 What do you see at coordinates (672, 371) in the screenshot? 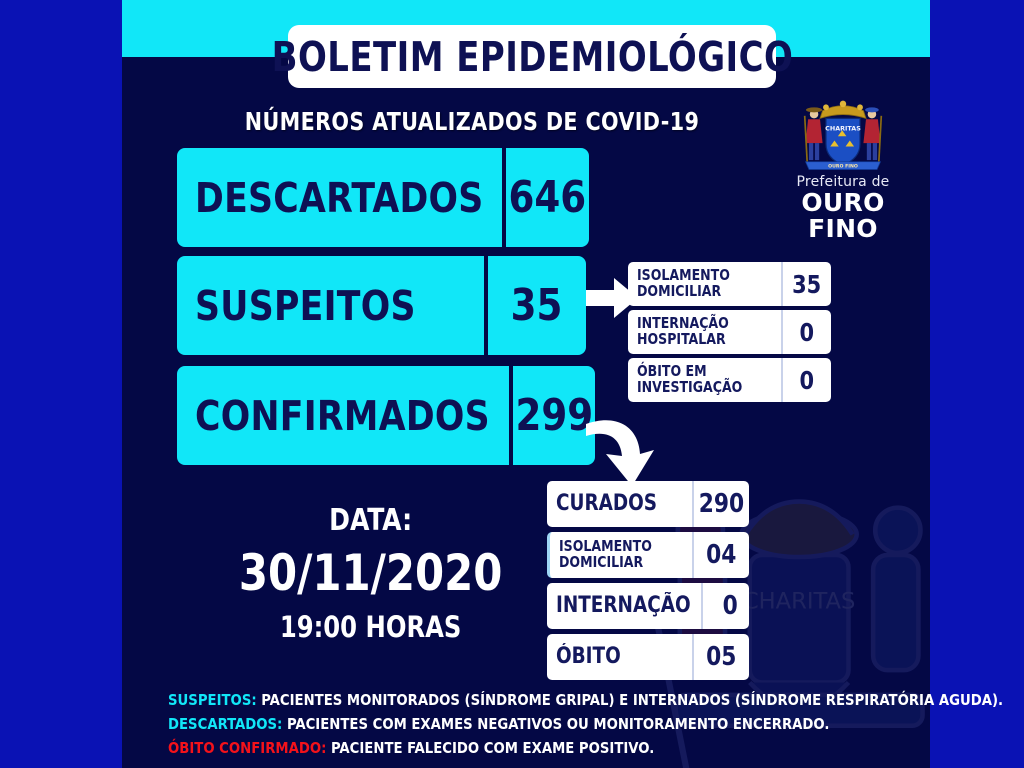
I see `row-label-line1: ÓBITO EM` at bounding box center [672, 371].